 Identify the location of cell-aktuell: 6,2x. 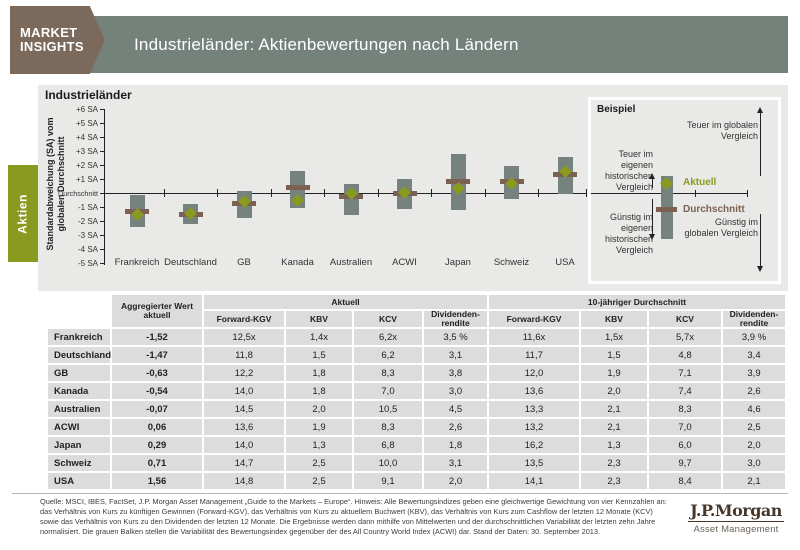
(388, 337).